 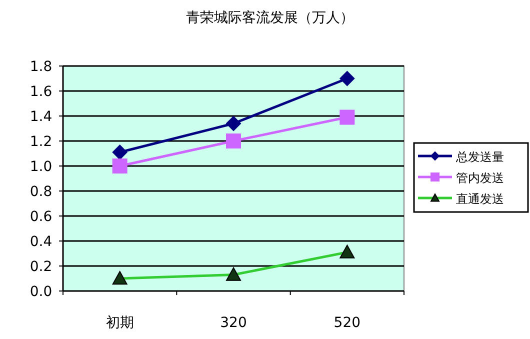 I want to click on y-tick-label: 1.4, so click(x=41, y=117).